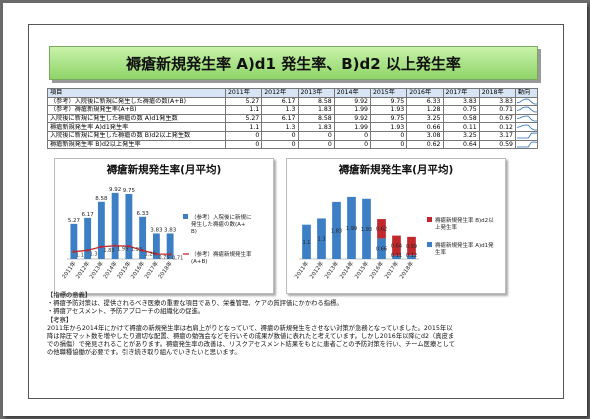 The height and width of the screenshot is (419, 590). Describe the element at coordinates (497, 127) in the screenshot. I see `value-cell: 0.12` at that location.